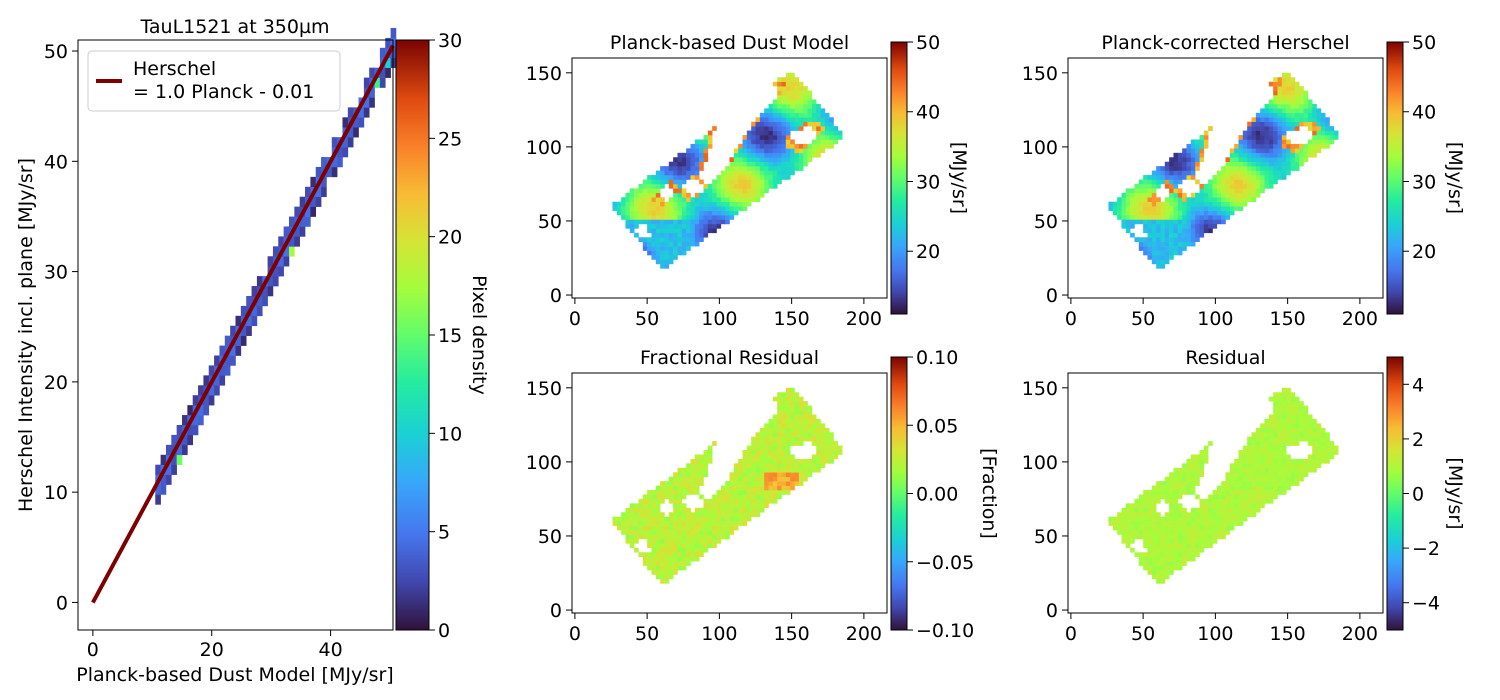  I want to click on y-tick-label: 10, so click(56, 493).